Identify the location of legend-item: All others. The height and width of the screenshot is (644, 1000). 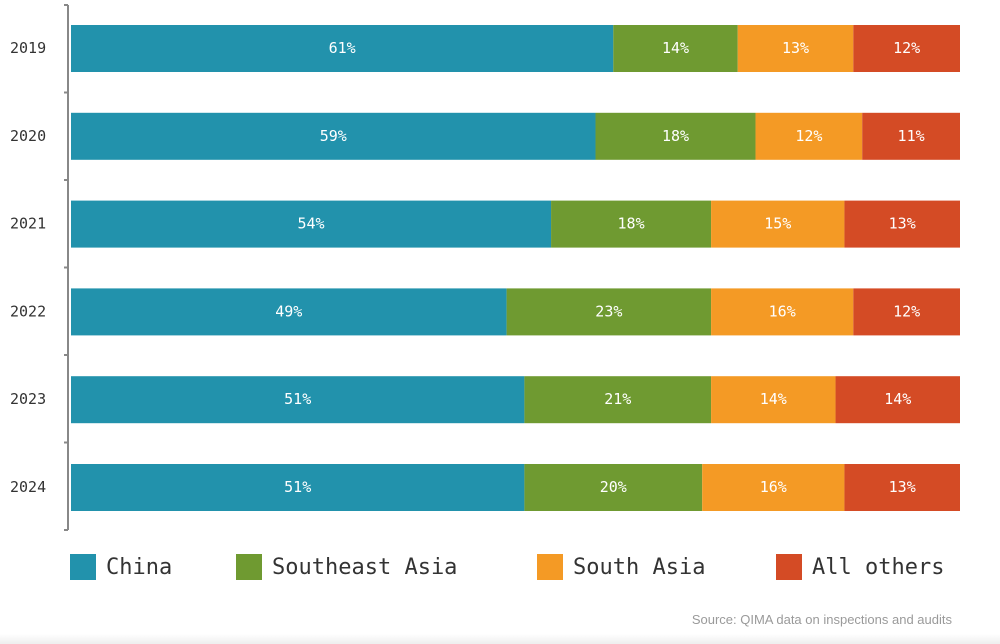
(860, 567).